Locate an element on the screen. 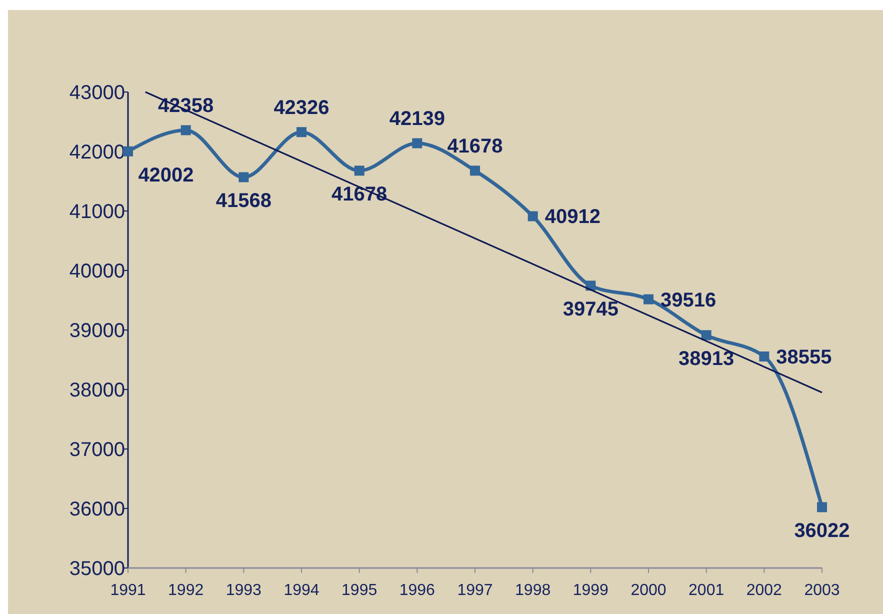 The image size is (883, 614). y-tick-label: 43000 is located at coordinates (97, 93).